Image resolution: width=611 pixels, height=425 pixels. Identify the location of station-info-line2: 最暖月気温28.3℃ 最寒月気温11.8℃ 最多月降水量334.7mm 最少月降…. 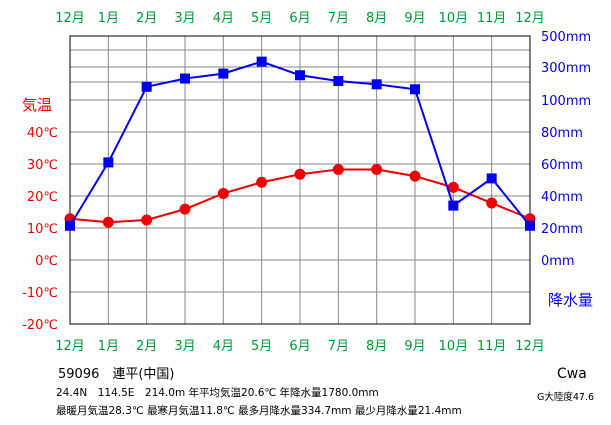
(259, 411).